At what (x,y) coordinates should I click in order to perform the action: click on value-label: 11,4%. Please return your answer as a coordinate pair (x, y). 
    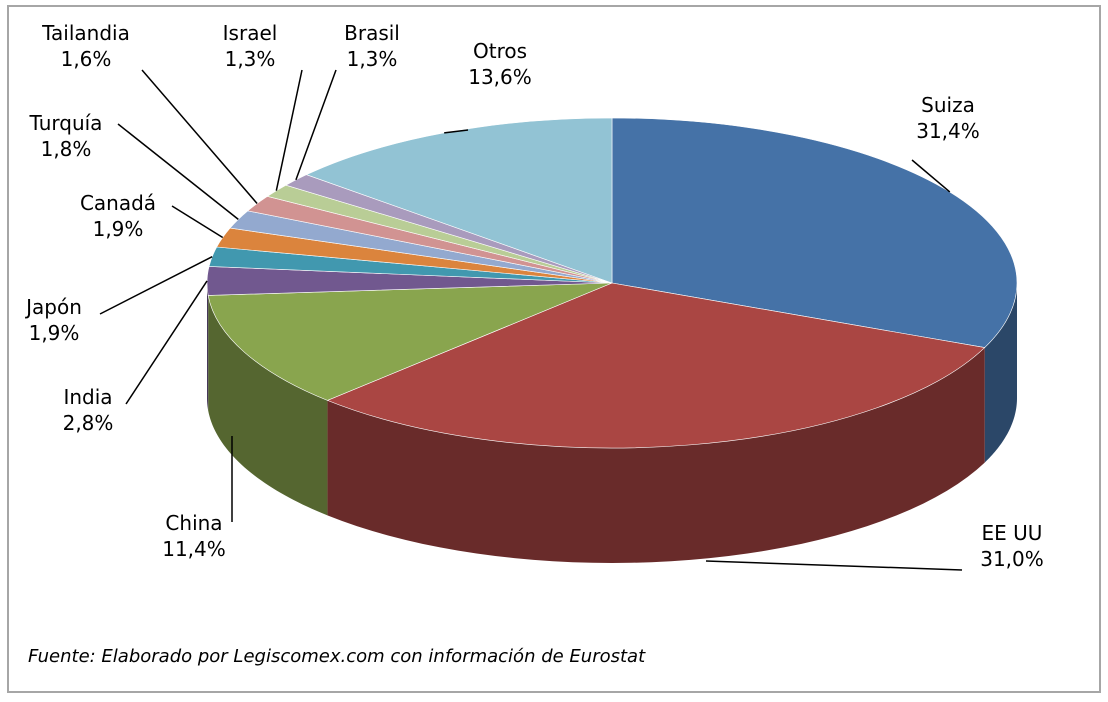
    Looking at the image, I should click on (194, 549).